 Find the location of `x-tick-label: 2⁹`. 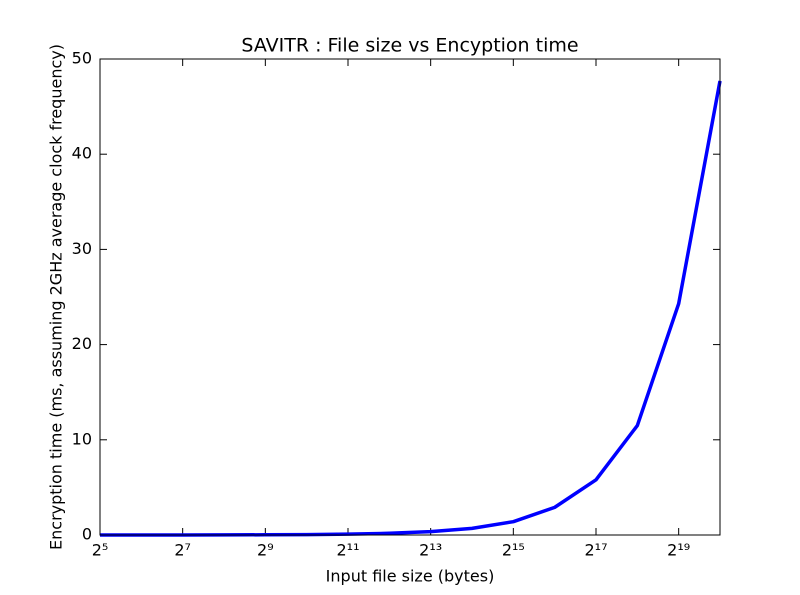

x-tick-label: 2⁹ is located at coordinates (265, 550).